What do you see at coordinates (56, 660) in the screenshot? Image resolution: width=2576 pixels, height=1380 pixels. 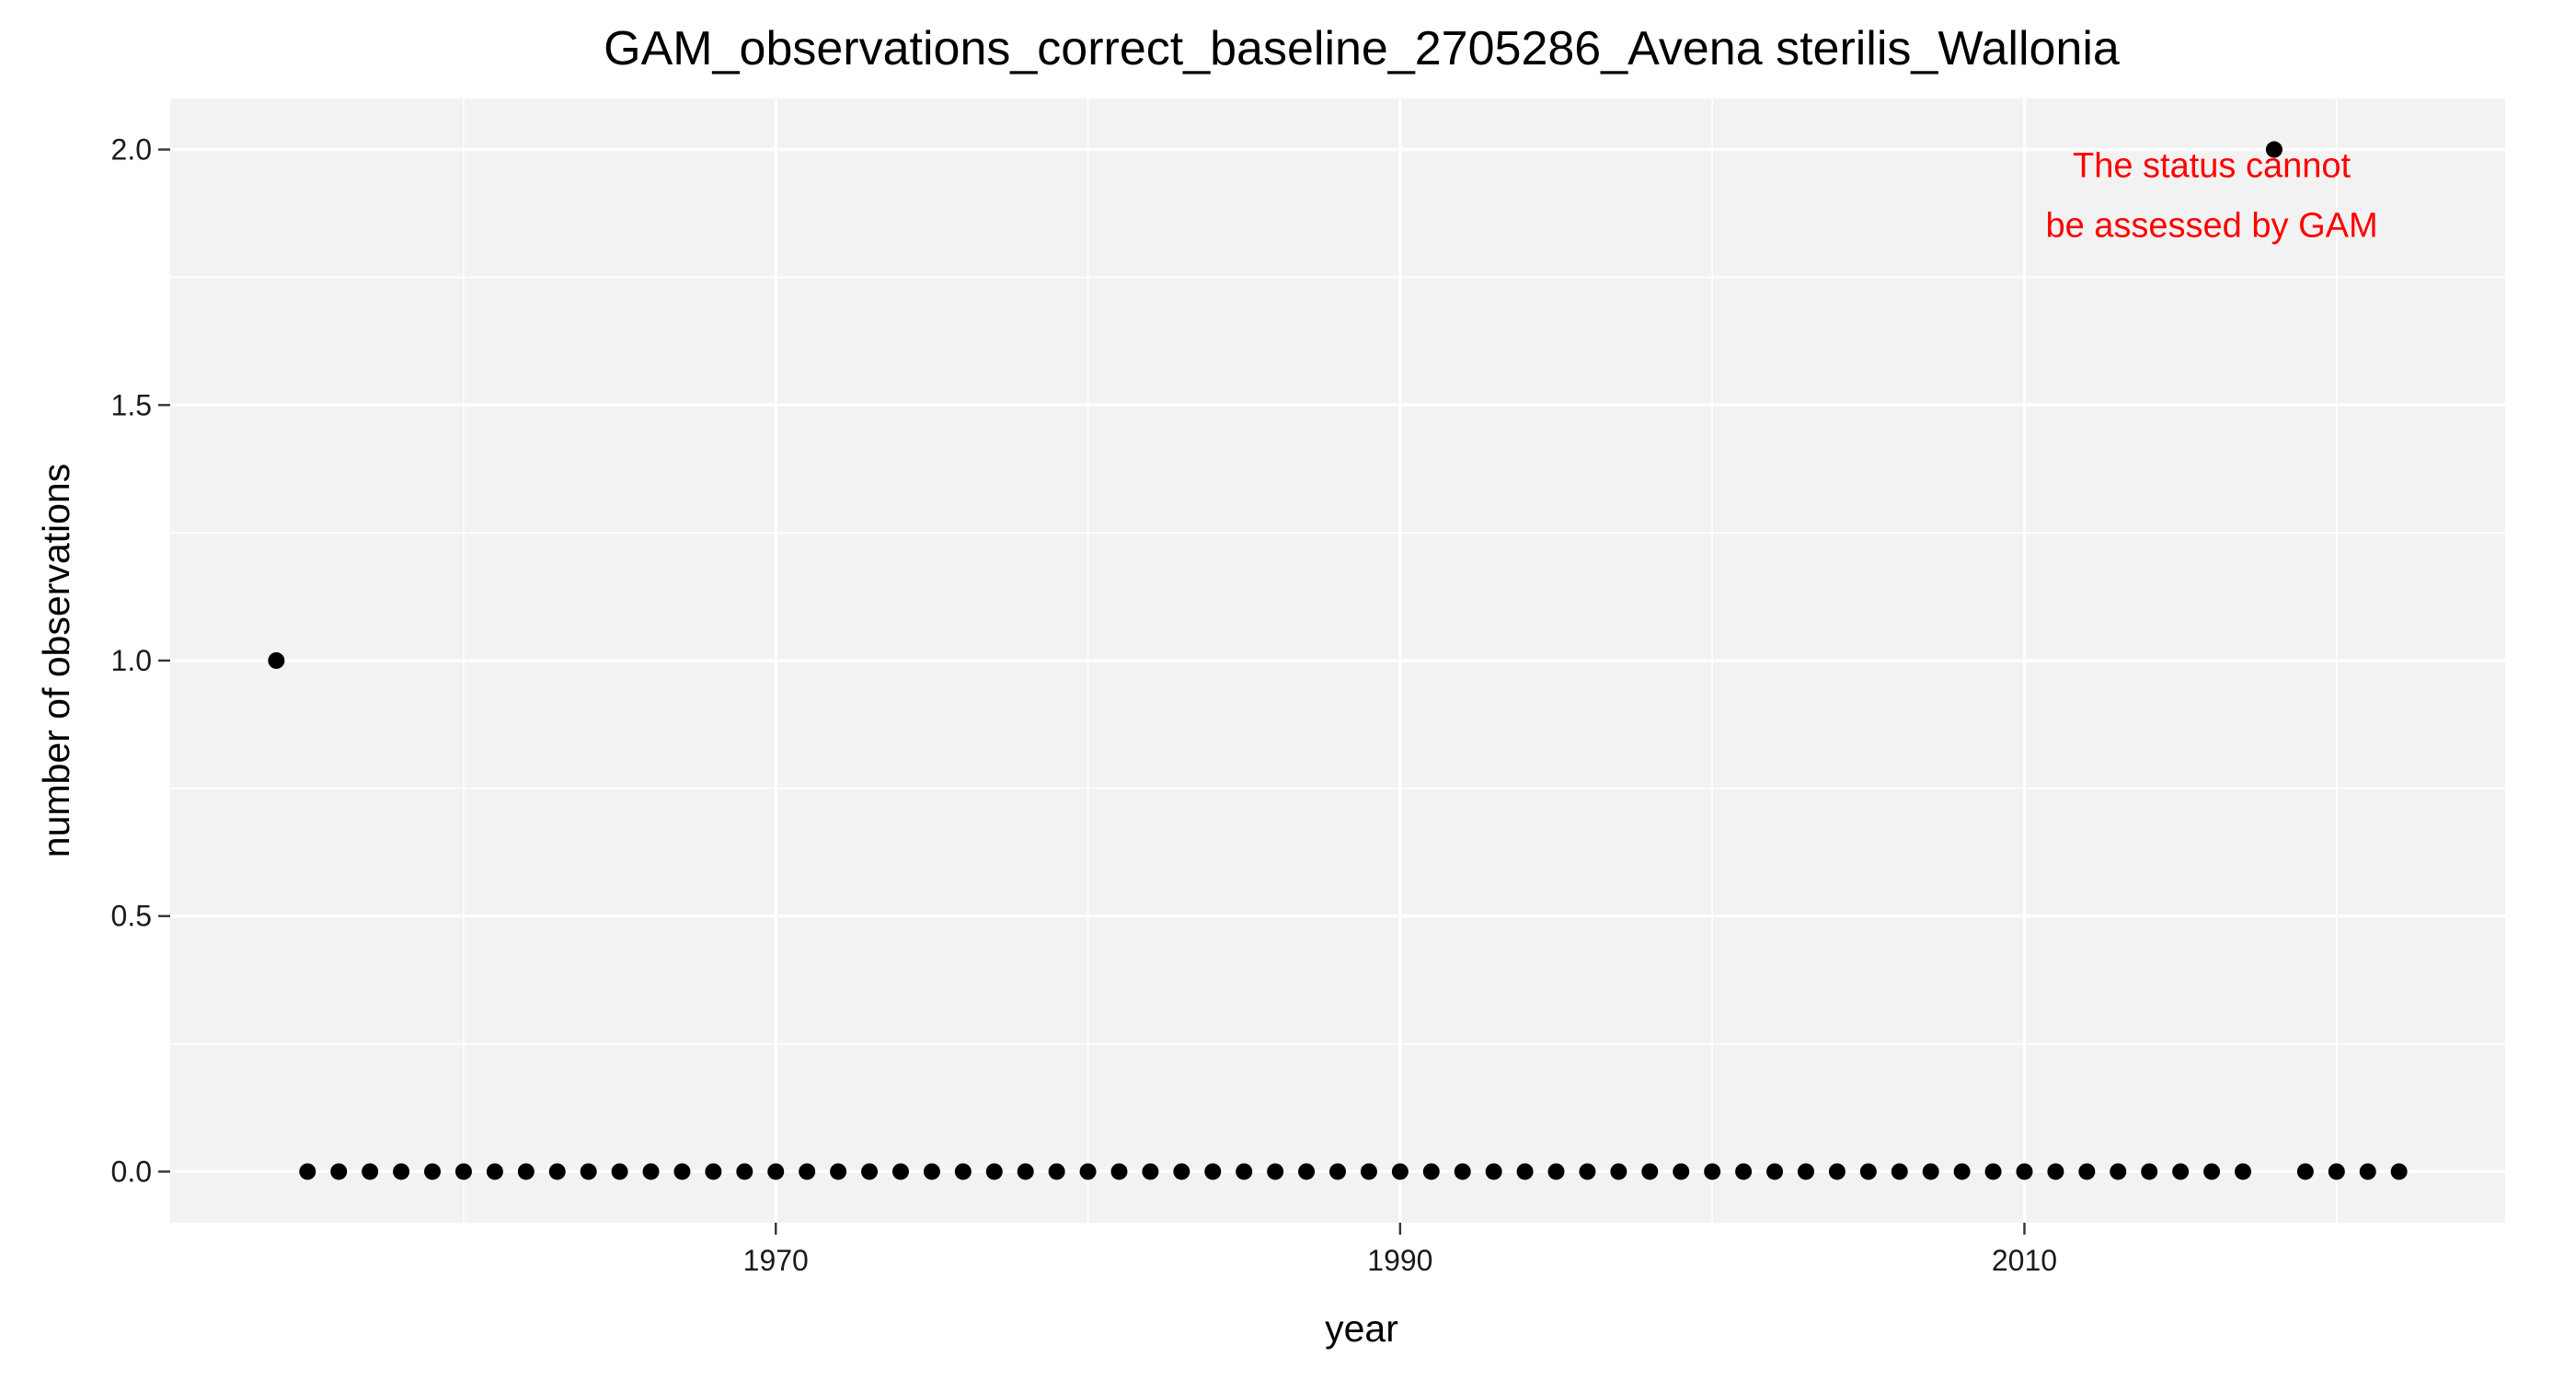 I see `y-axis-title: number of observations` at bounding box center [56, 660].